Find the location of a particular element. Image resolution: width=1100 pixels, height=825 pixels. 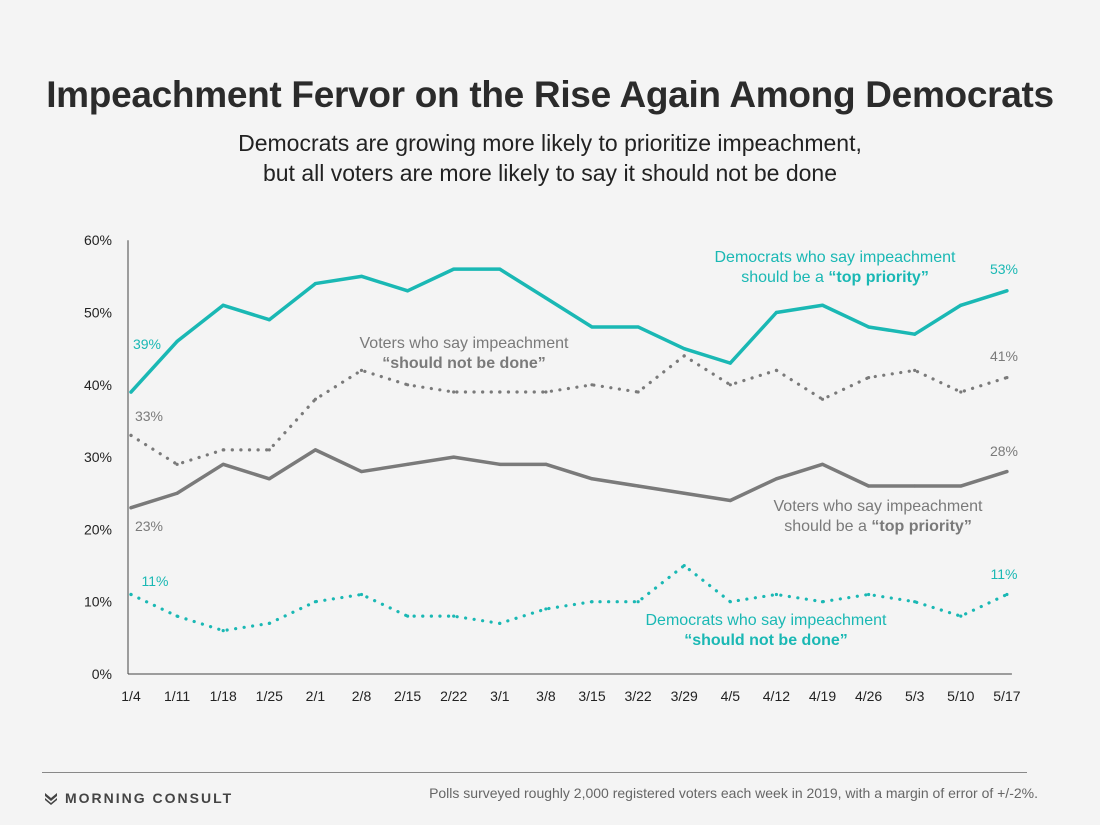

x-tick-label: 3/15 is located at coordinates (591, 696).